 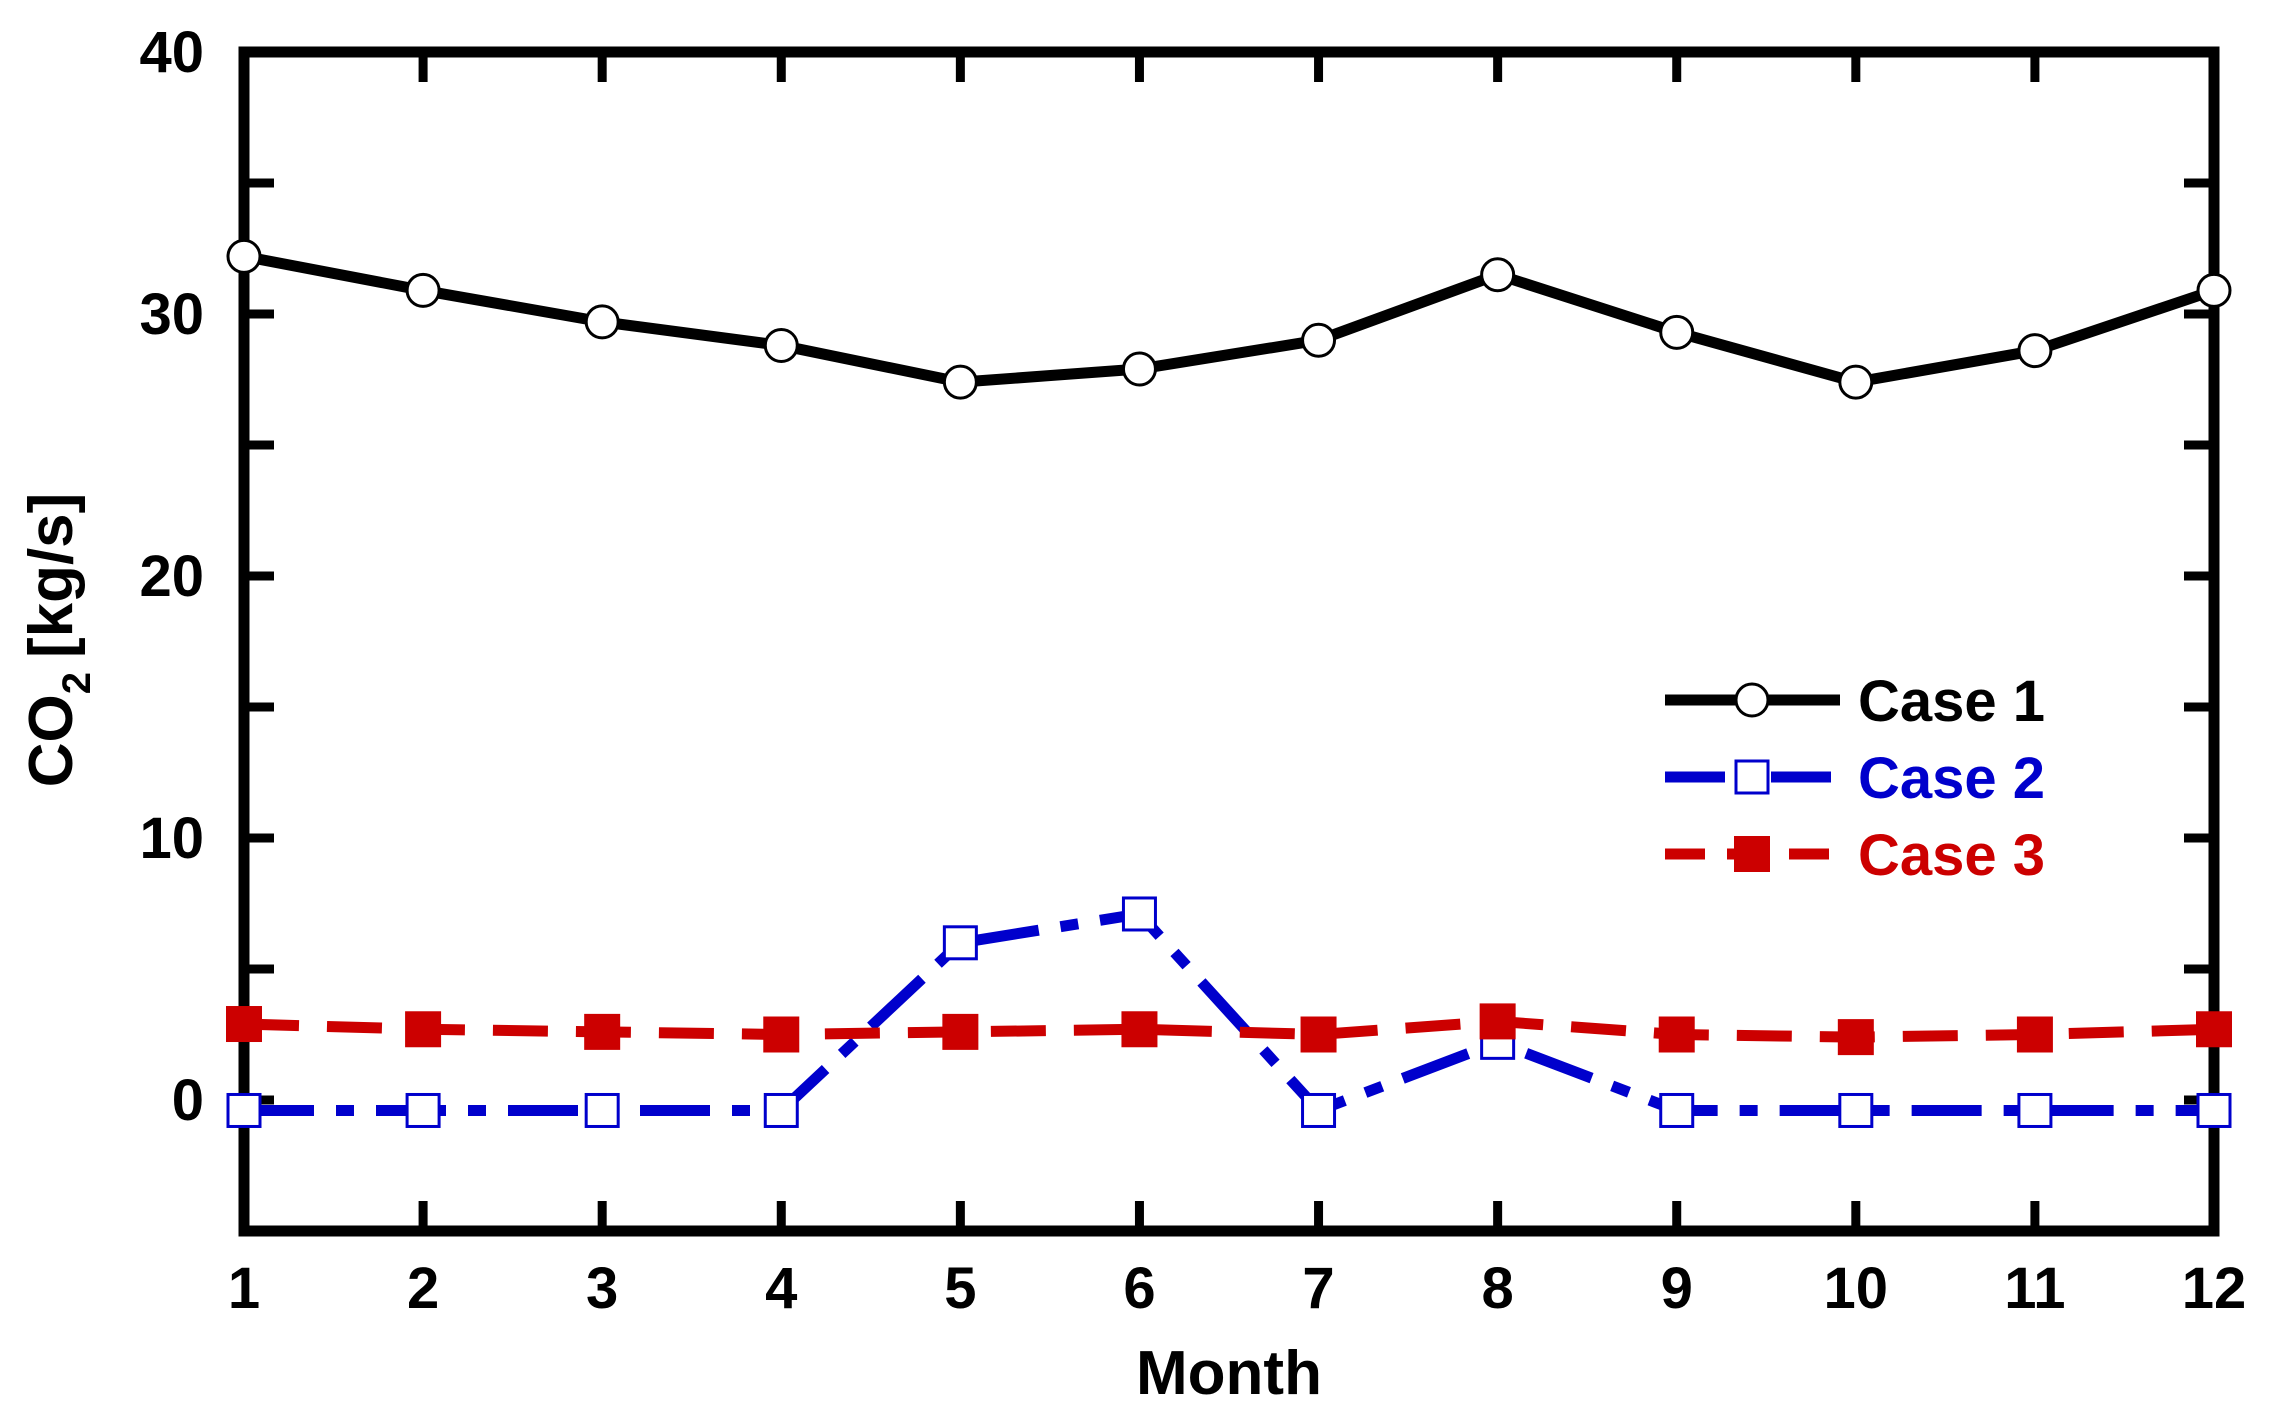 I want to click on y-axis-label-subscript: 2, so click(x=77, y=683).